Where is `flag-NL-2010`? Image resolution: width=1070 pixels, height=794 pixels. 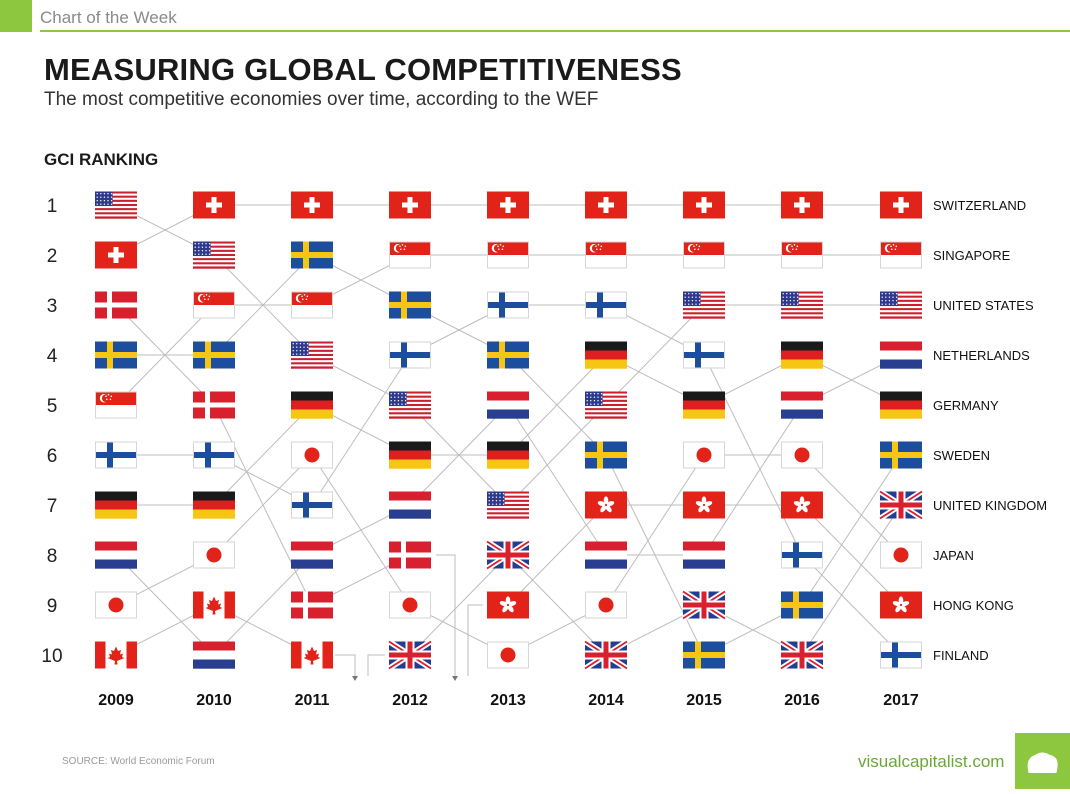 flag-NL-2010 is located at coordinates (214, 655).